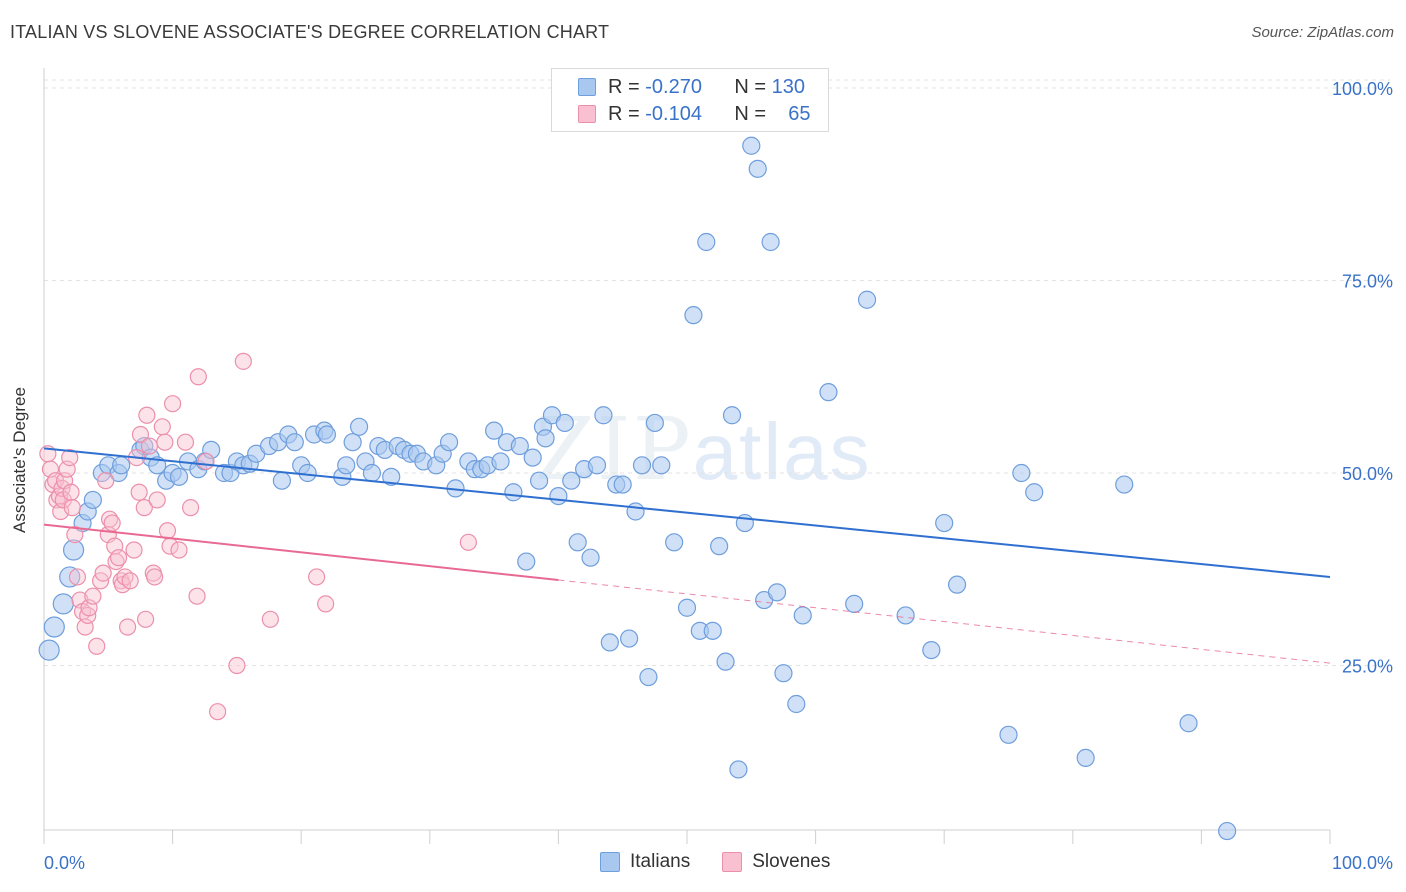  What do you see at coordinates (587, 114) in the screenshot?
I see `slovenes-swatch` at bounding box center [587, 114].